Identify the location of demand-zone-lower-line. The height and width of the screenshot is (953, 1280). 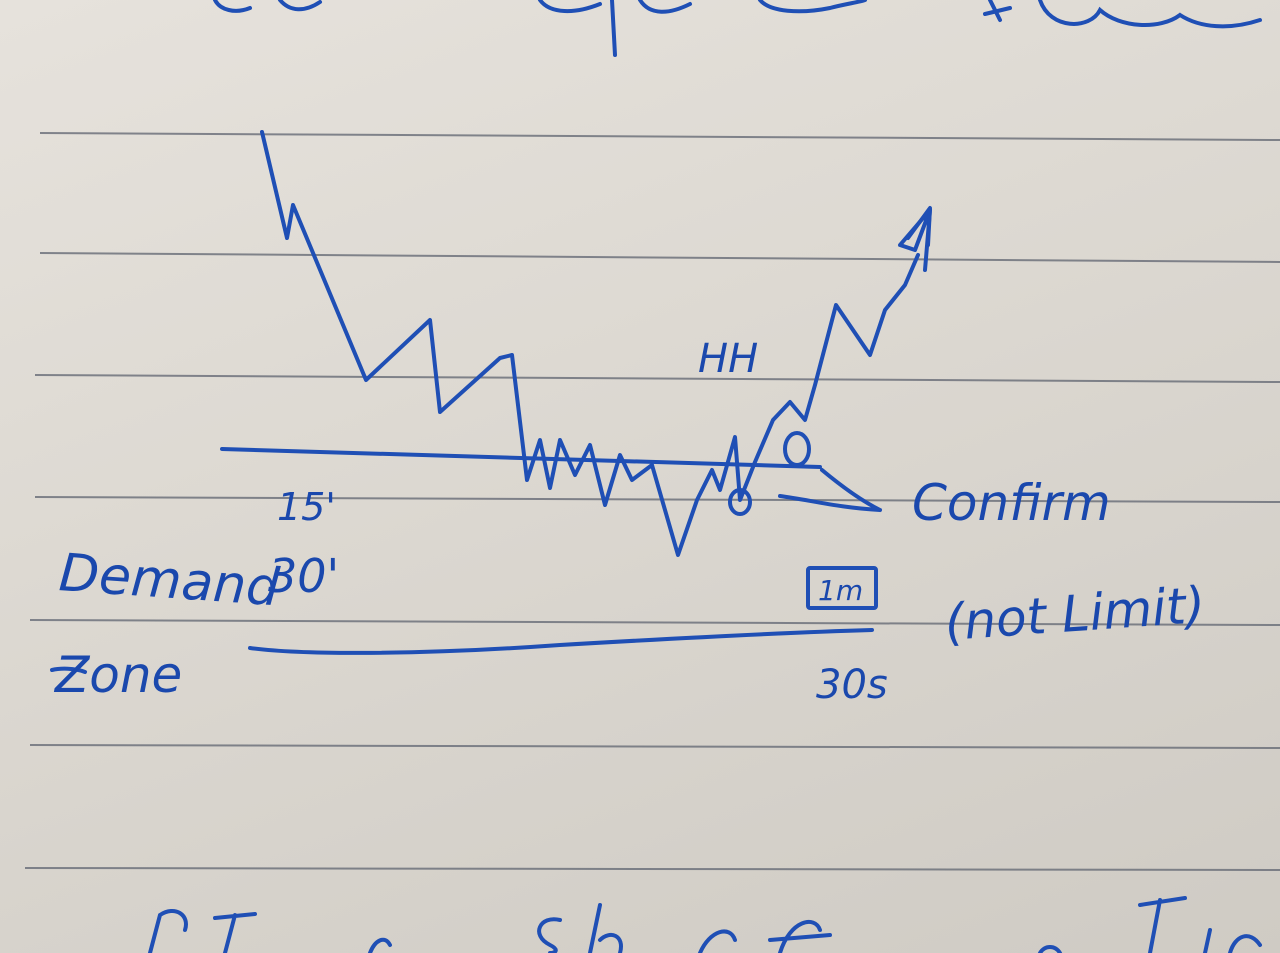
(561, 641).